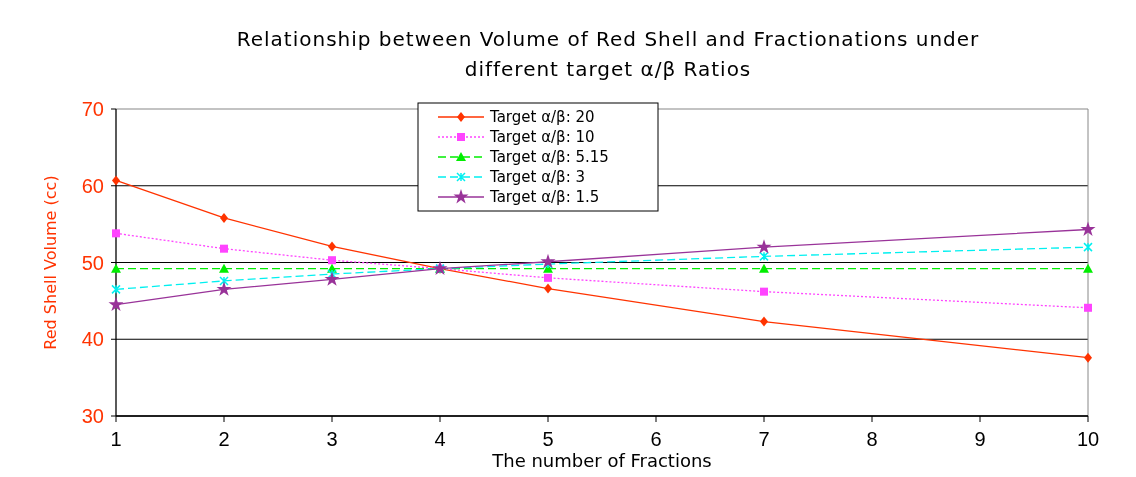 Image resolution: width=1136 pixels, height=477 pixels. Describe the element at coordinates (224, 439) in the screenshot. I see `x-tick-label: 2` at that location.